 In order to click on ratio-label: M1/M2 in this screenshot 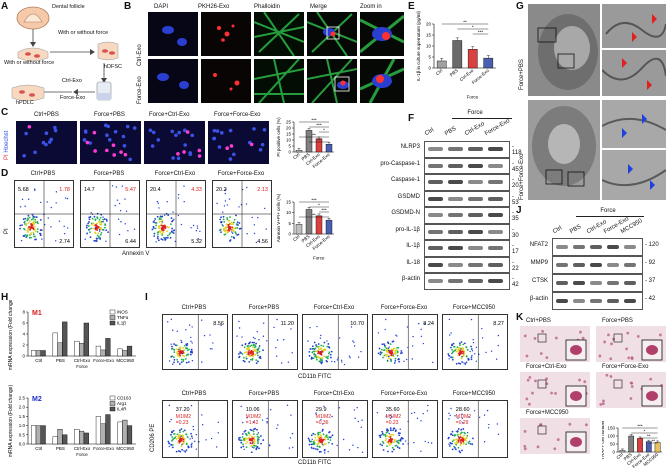, I will do `click(184, 417)`.